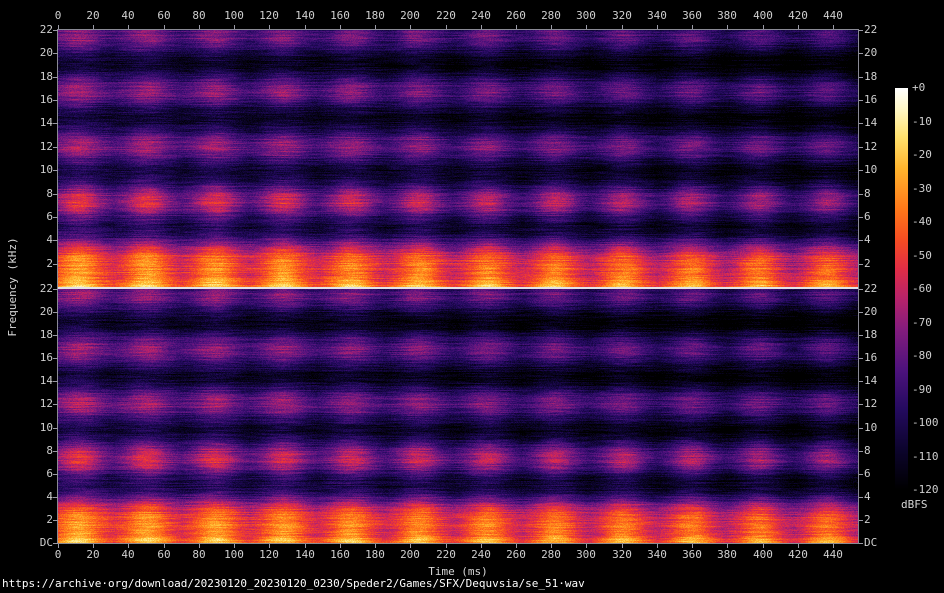  Describe the element at coordinates (922, 255) in the screenshot. I see `colorbar-tick-label: -50` at that location.